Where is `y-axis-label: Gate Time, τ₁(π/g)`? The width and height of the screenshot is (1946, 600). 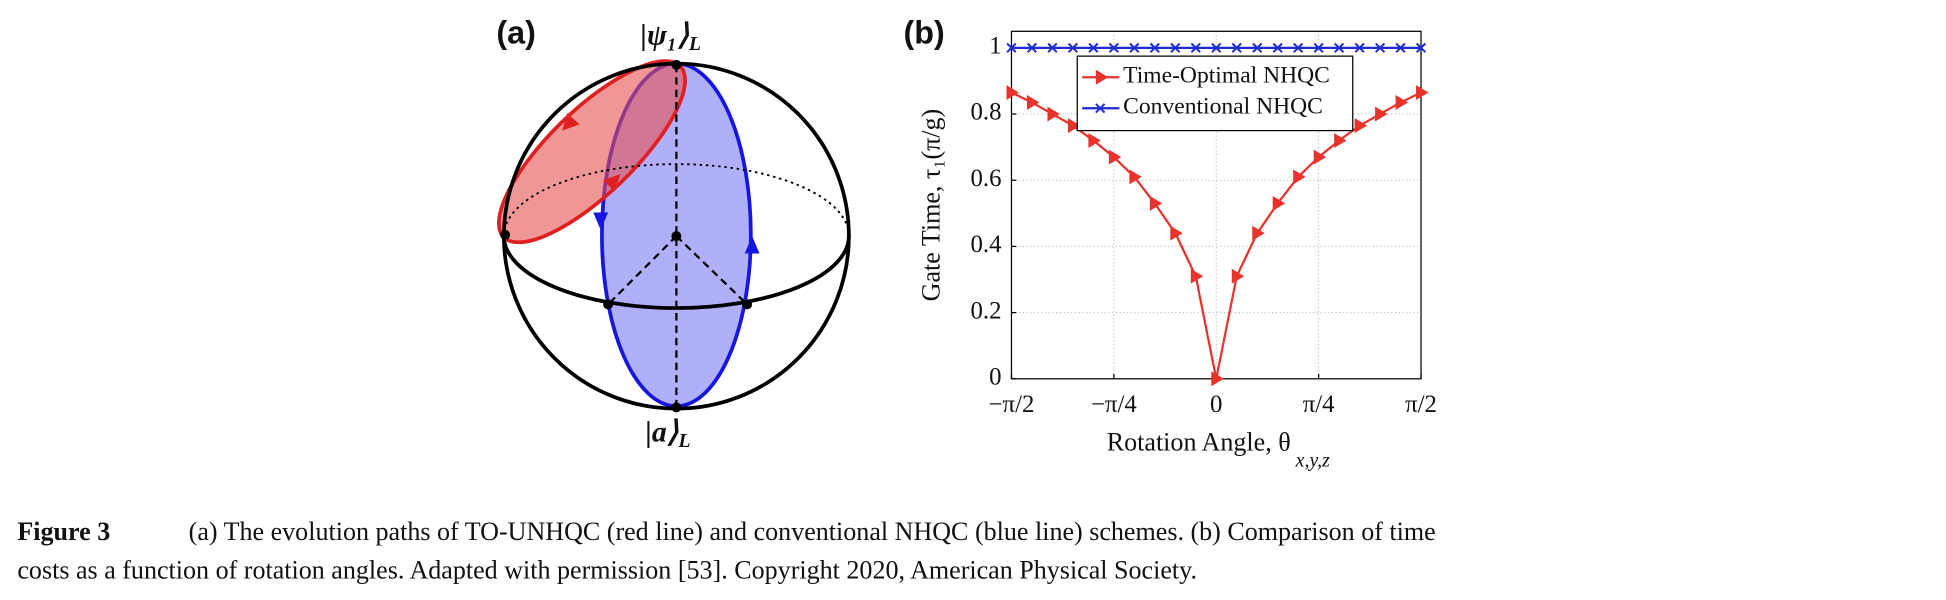 y-axis-label: Gate Time, τ₁(π/g) is located at coordinates (930, 205).